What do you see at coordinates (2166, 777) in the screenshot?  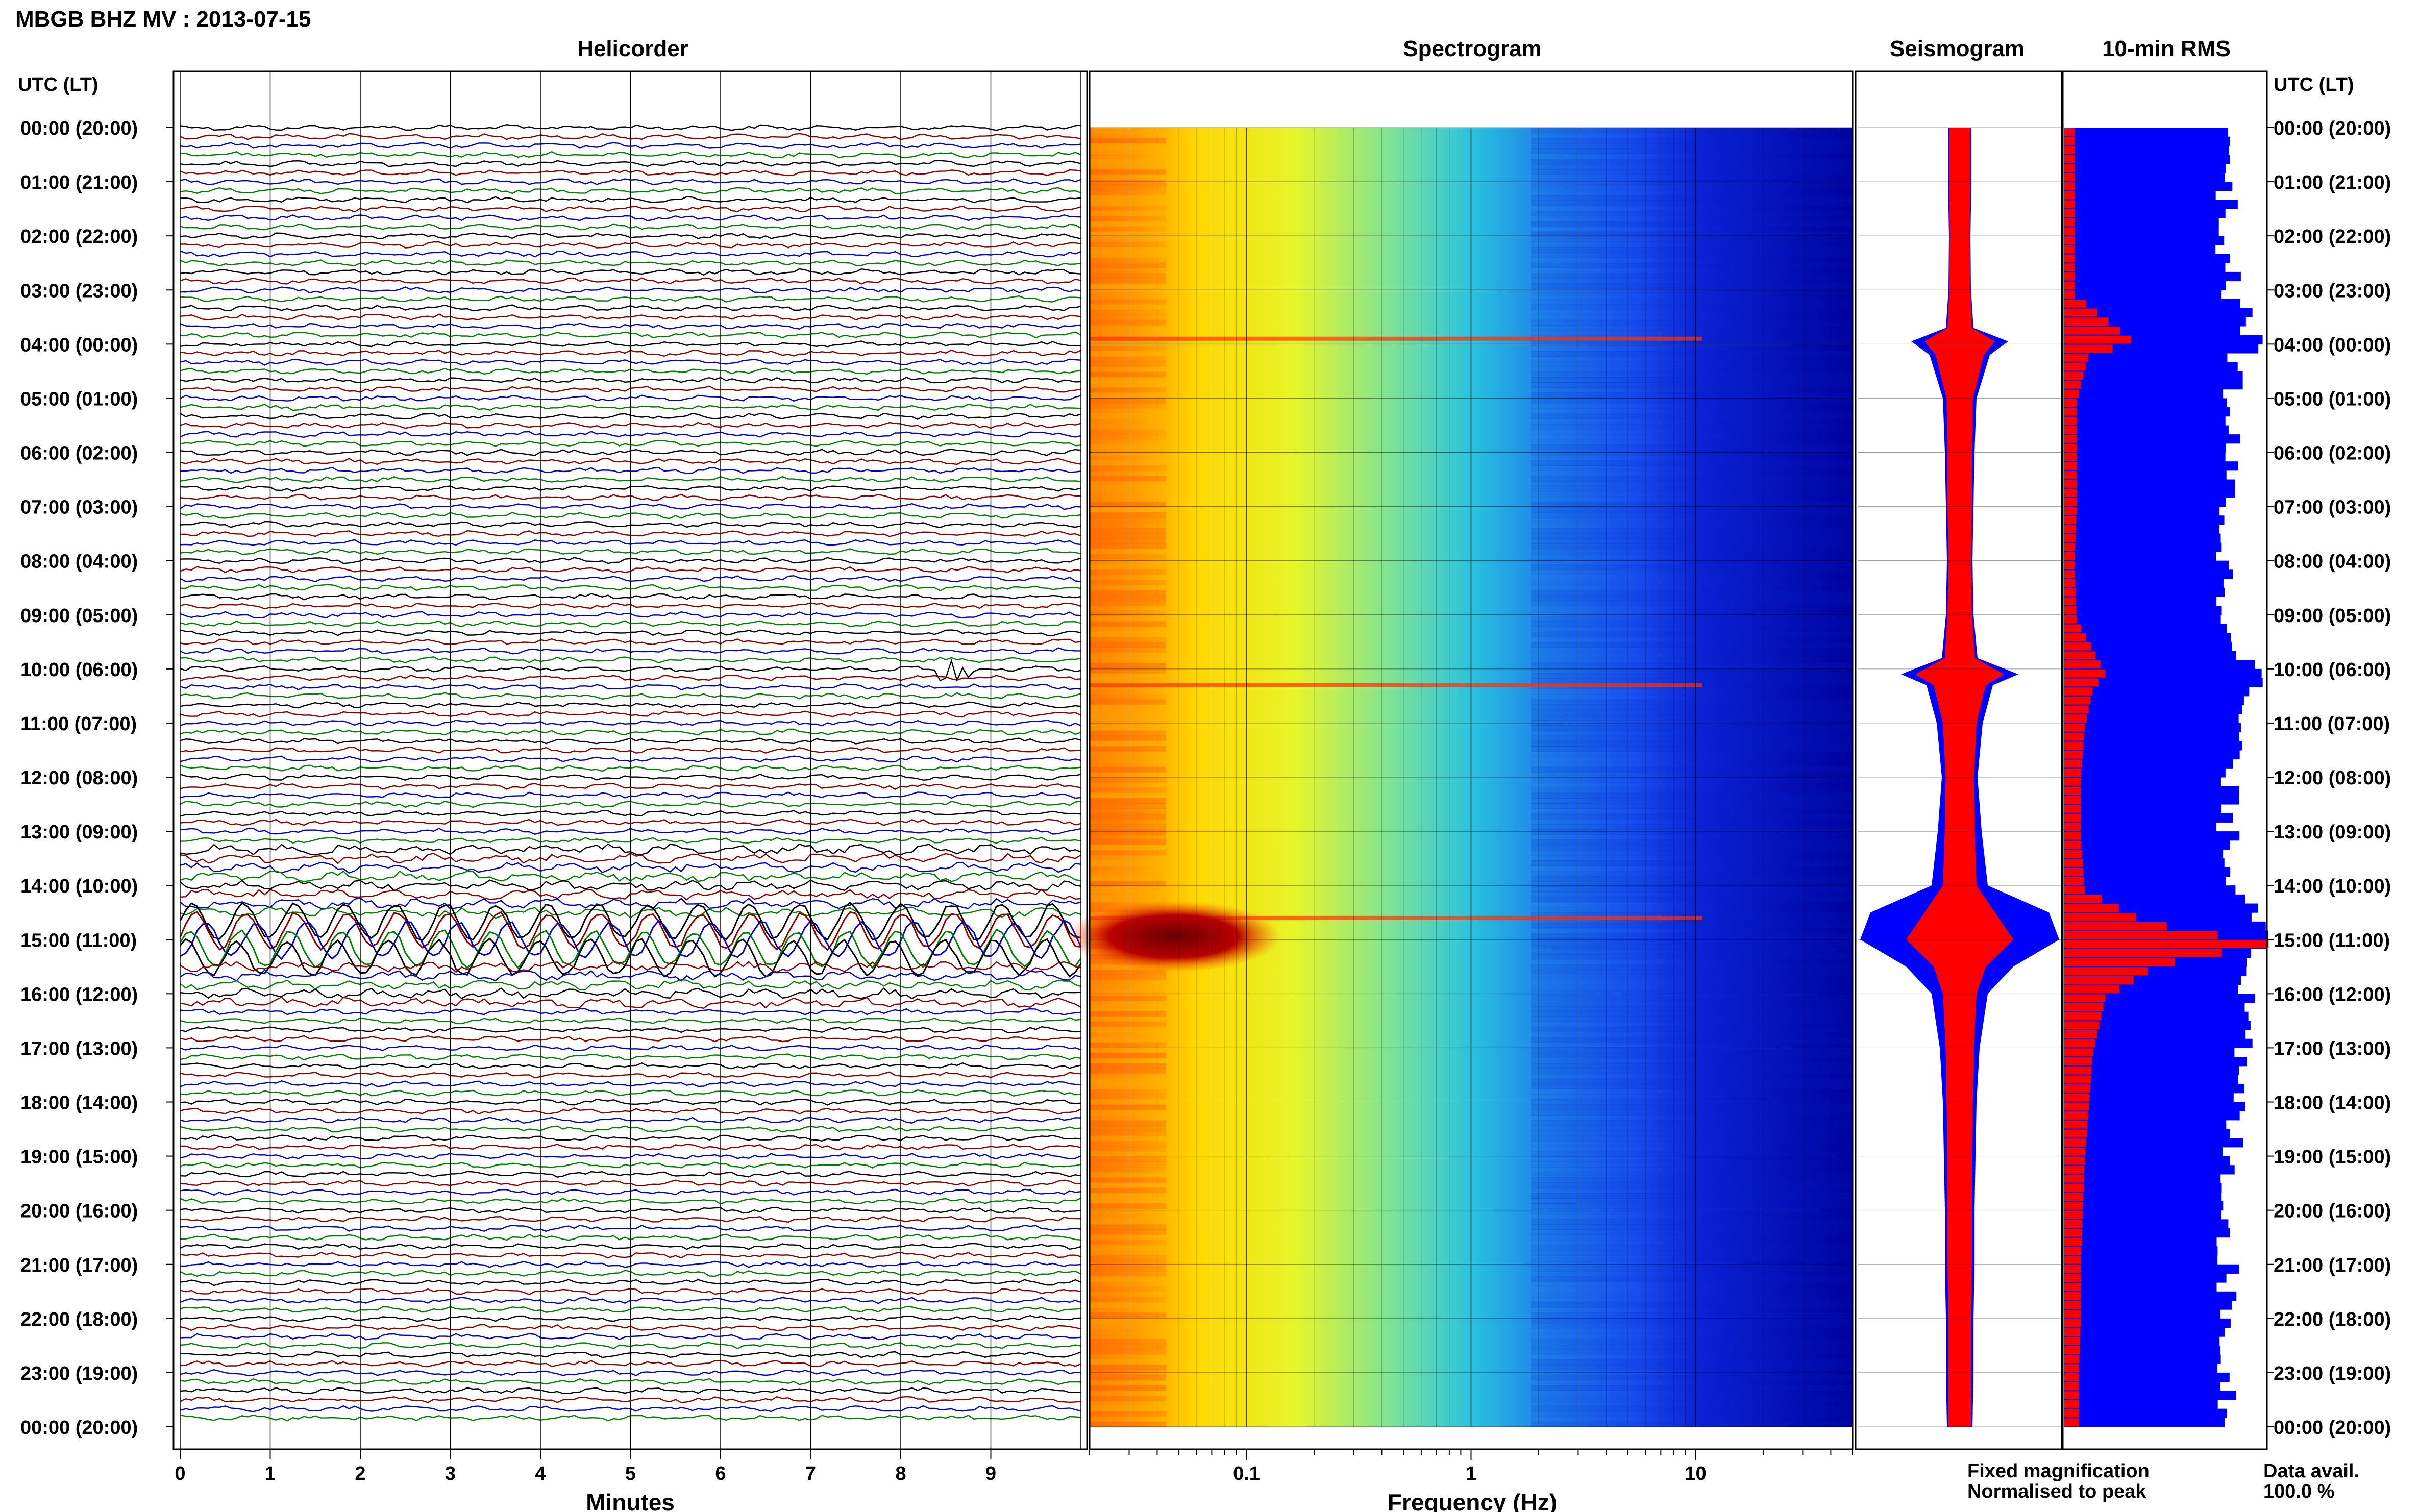 I see `rms-panel` at bounding box center [2166, 777].